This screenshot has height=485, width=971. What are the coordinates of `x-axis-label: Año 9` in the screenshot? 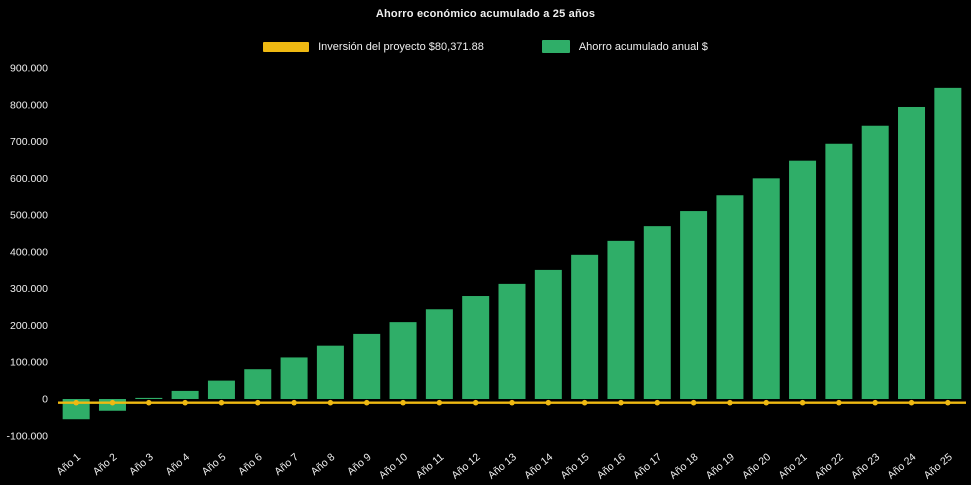 It's located at (359, 464).